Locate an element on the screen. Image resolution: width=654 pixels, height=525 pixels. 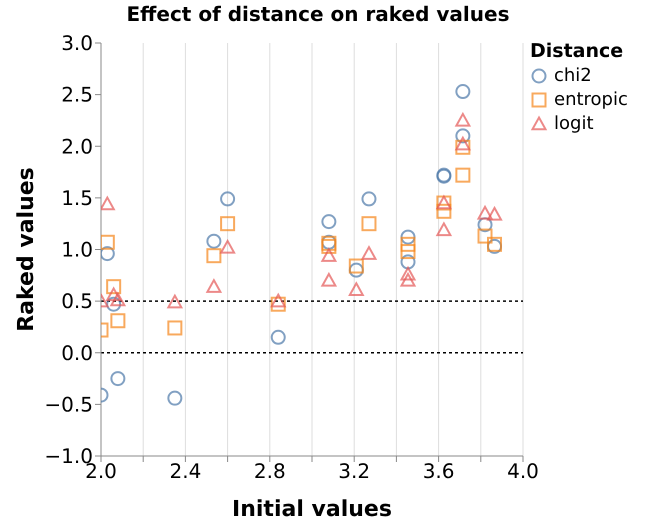
y-tick-label: 1.0 is located at coordinates (77, 250).